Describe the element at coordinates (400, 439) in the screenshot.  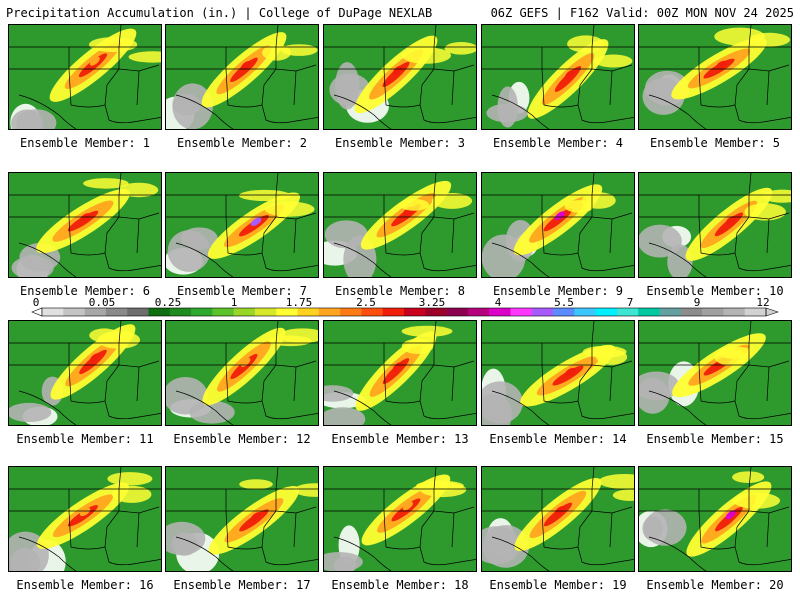
I see `member-label: Ensemble Member: 13` at that location.